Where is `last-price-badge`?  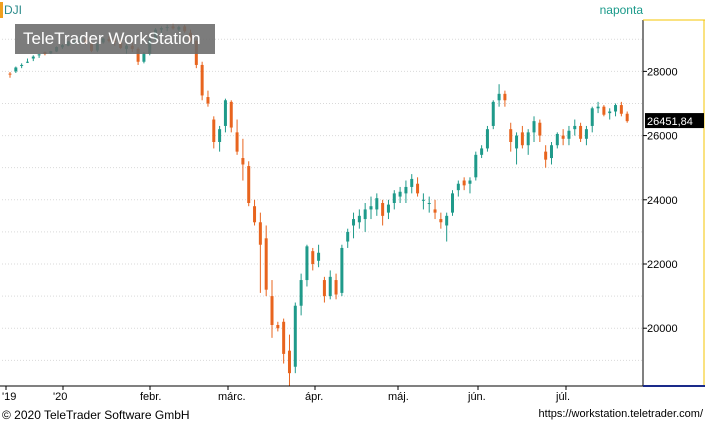 last-price-badge is located at coordinates (674, 121).